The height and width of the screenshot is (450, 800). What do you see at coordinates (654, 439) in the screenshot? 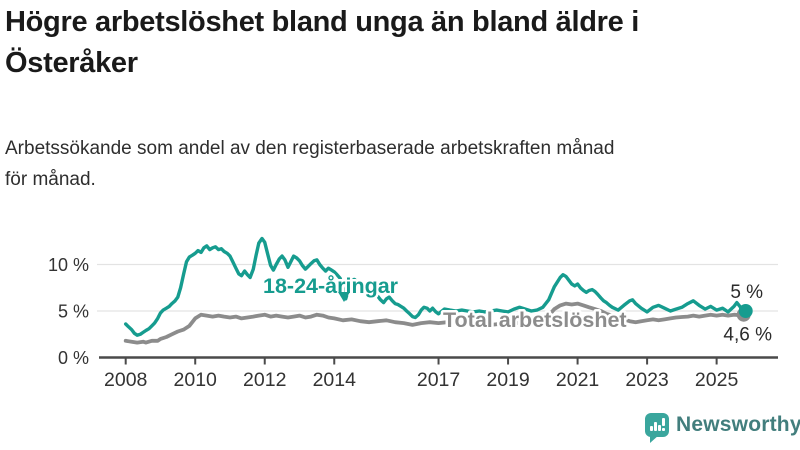
I see `speech-bubble-tail` at bounding box center [654, 439].